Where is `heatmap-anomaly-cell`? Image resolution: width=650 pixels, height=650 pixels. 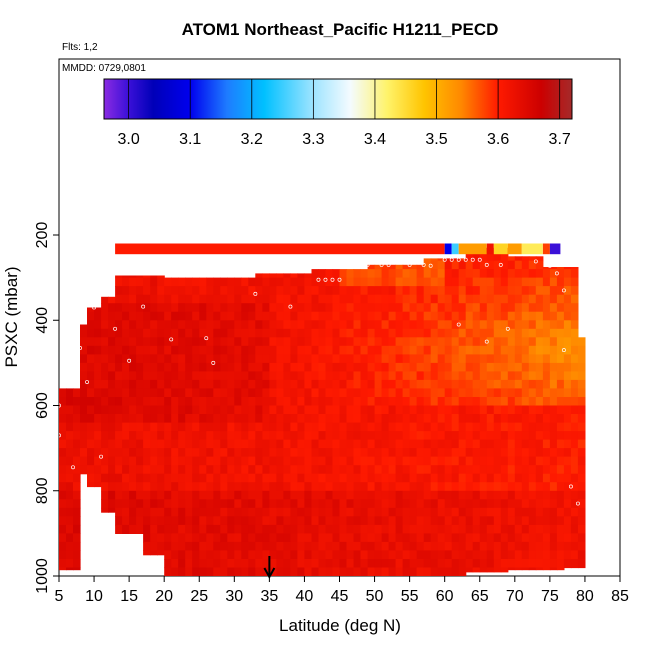
heatmap-anomaly-cell is located at coordinates (546, 249).